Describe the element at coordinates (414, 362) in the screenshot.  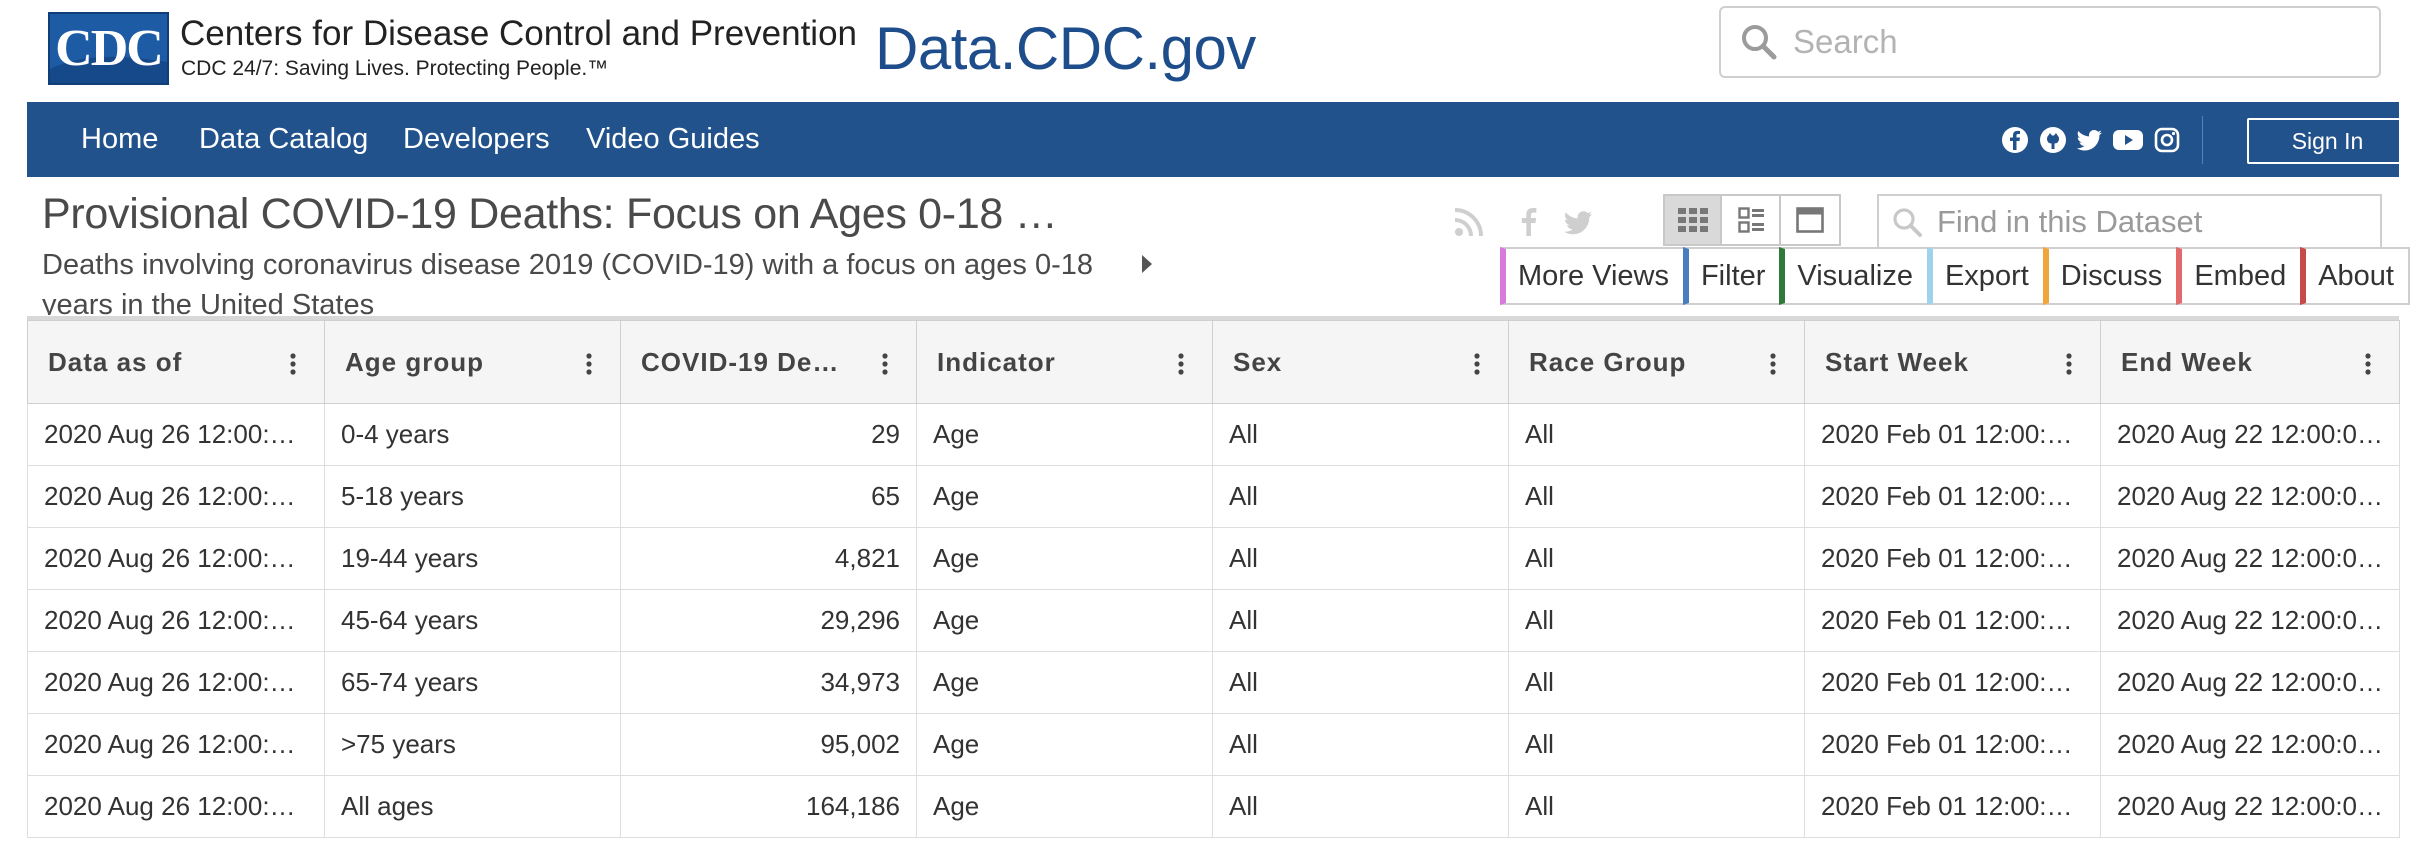
I see `column-label: Age group` at that location.